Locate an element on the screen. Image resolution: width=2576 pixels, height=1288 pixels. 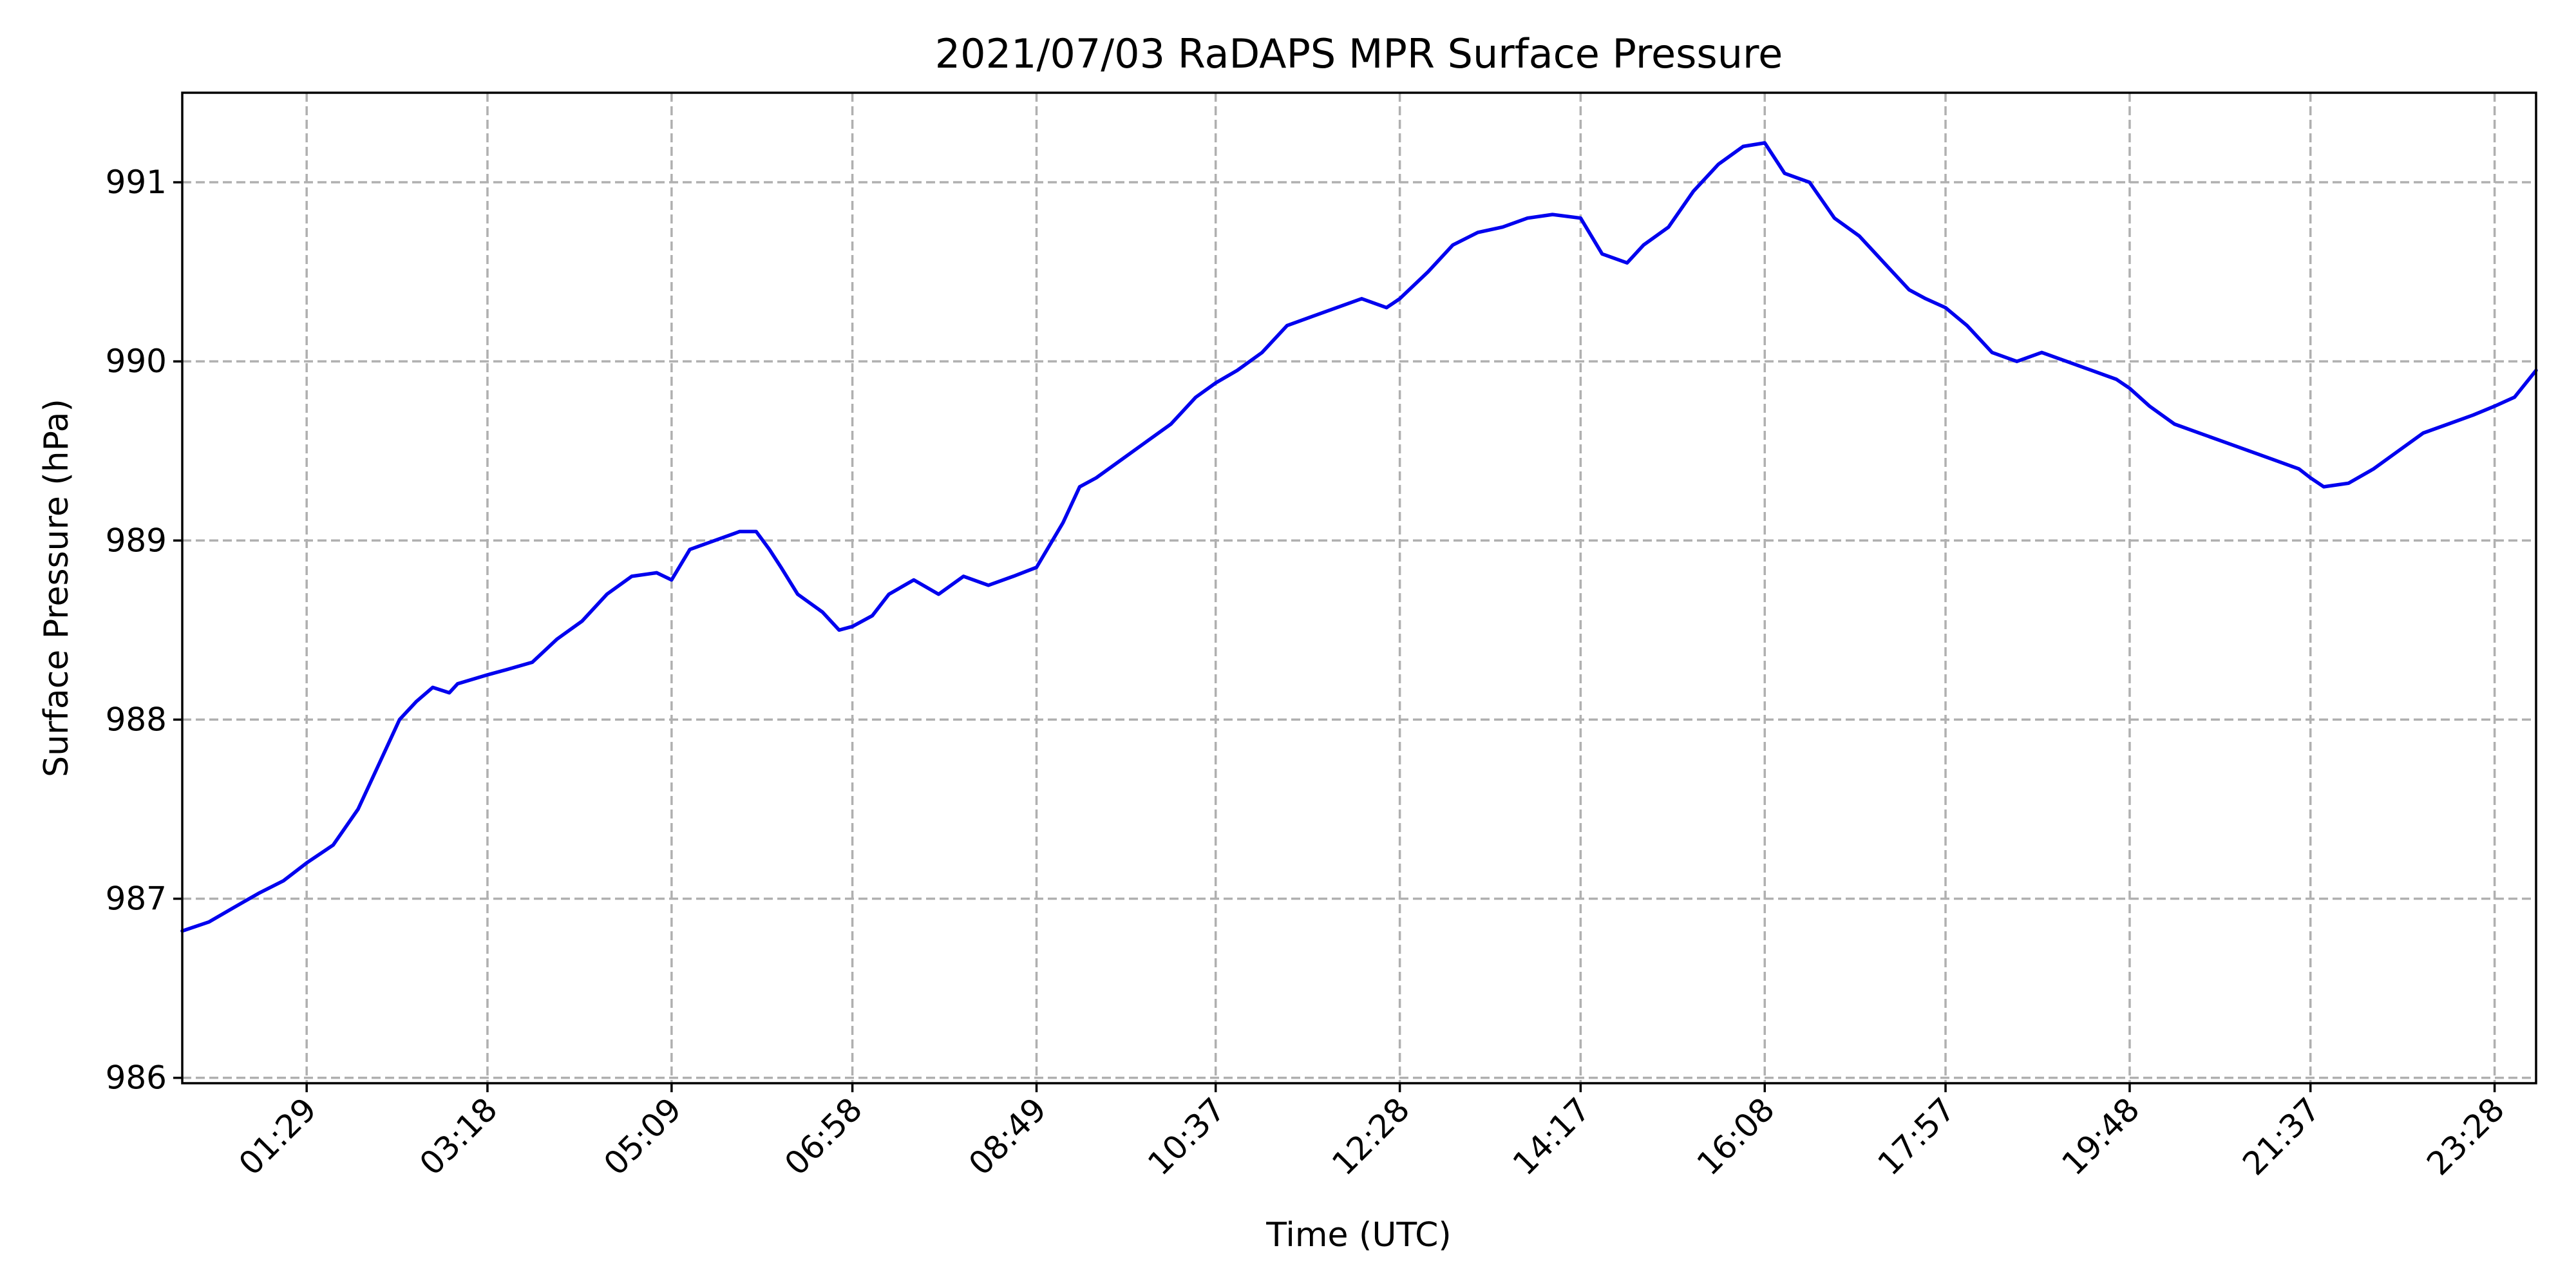
x-tick-label-3: 06:58 is located at coordinates (823, 1136).